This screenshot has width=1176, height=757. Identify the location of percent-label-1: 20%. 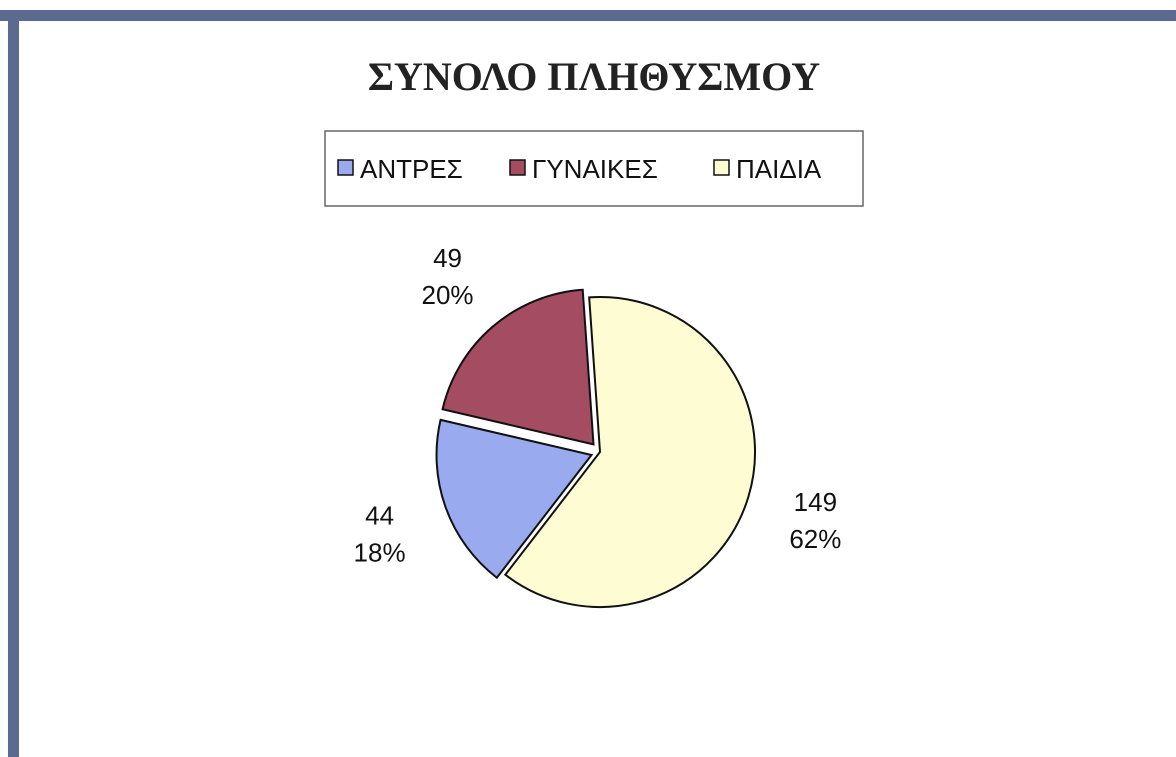
(448, 295).